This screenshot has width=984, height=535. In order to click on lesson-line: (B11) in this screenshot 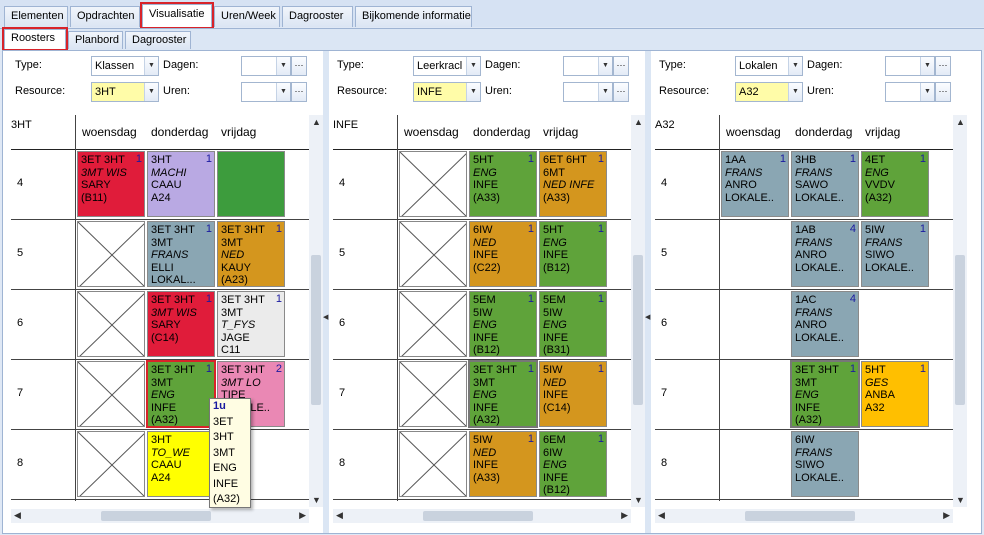, I will do `click(94, 197)`.